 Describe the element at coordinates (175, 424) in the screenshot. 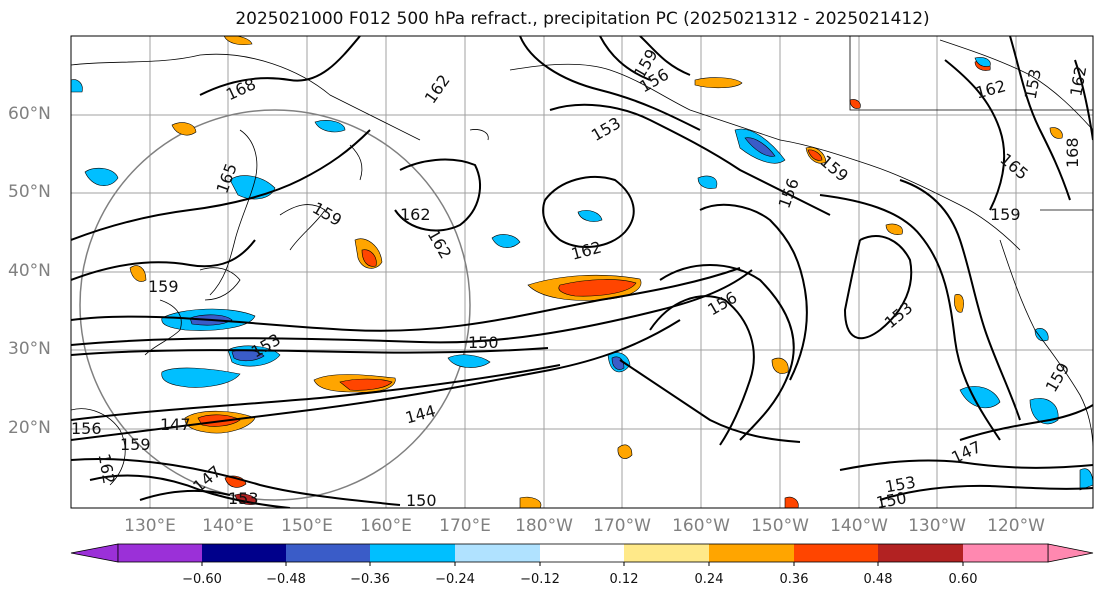

I see `contour-label: 147` at that location.